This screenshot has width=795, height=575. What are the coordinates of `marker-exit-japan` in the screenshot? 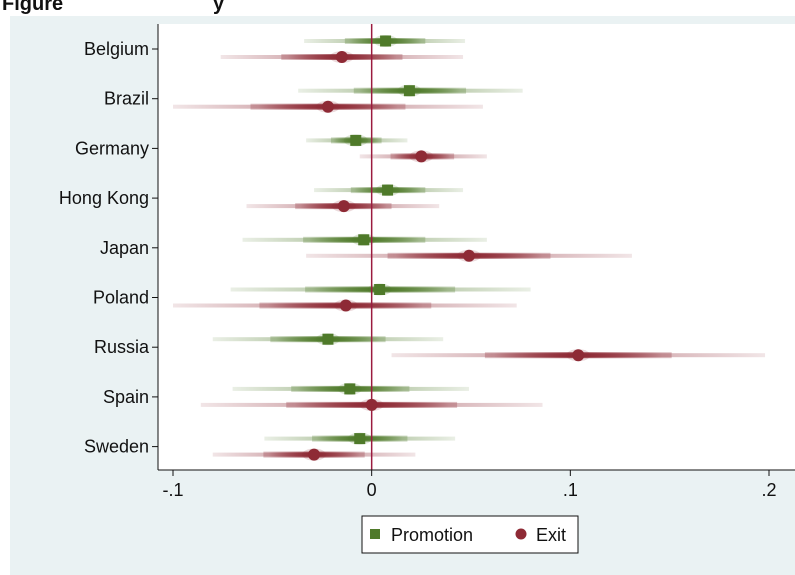 It's located at (469, 255).